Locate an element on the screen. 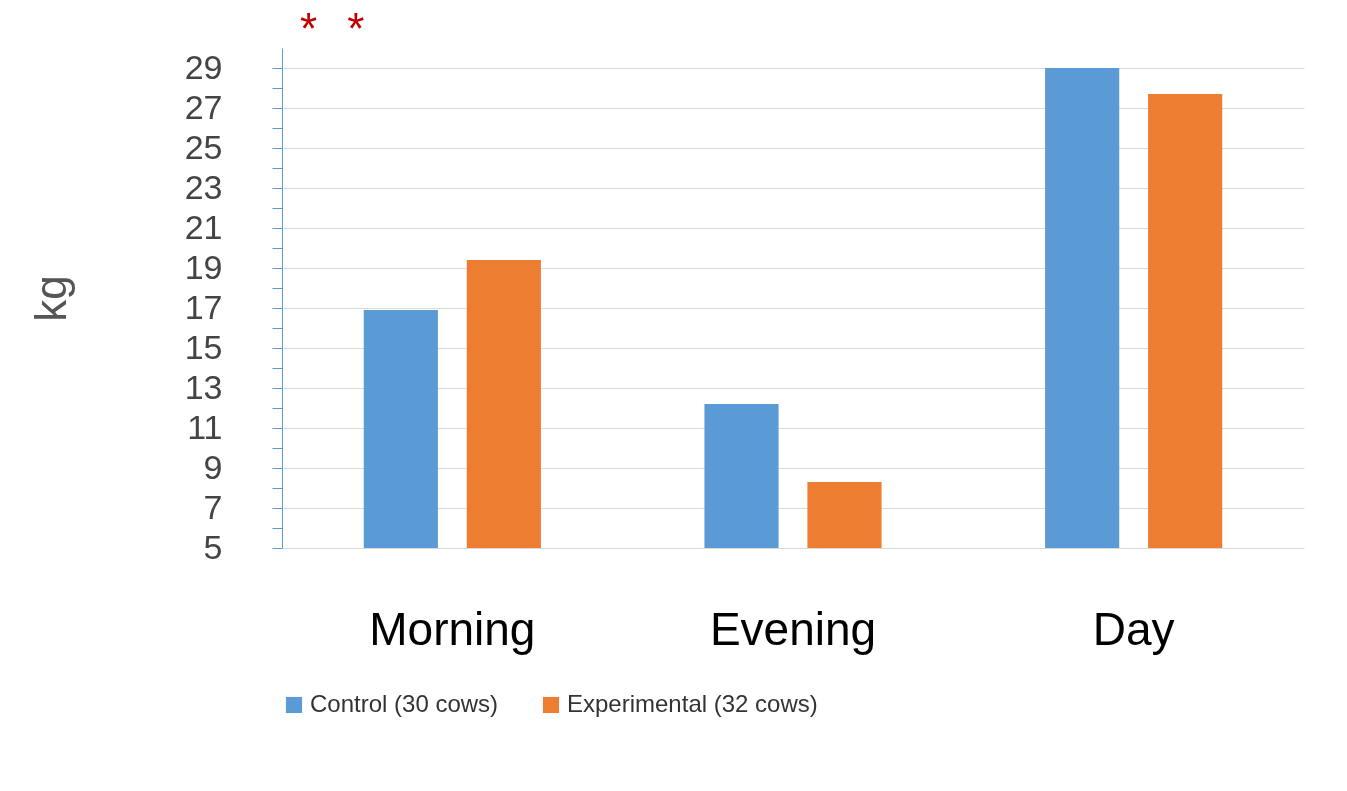 This screenshot has width=1347, height=791. y-tick-label: 21 is located at coordinates (203, 226).